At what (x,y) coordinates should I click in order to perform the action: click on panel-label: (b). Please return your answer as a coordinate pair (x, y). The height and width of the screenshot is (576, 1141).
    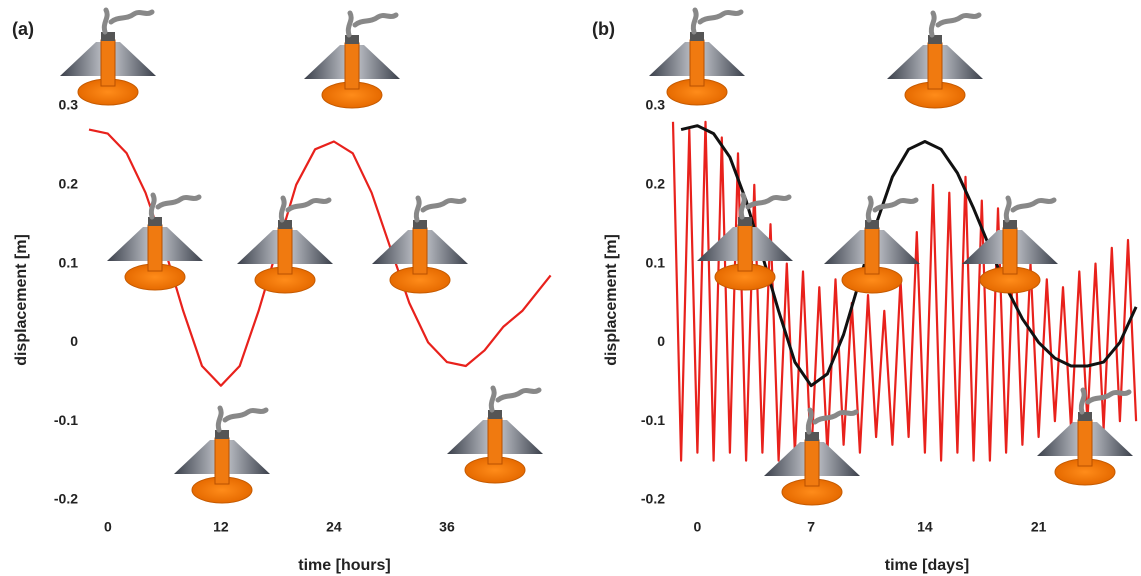
    Looking at the image, I should click on (603, 29).